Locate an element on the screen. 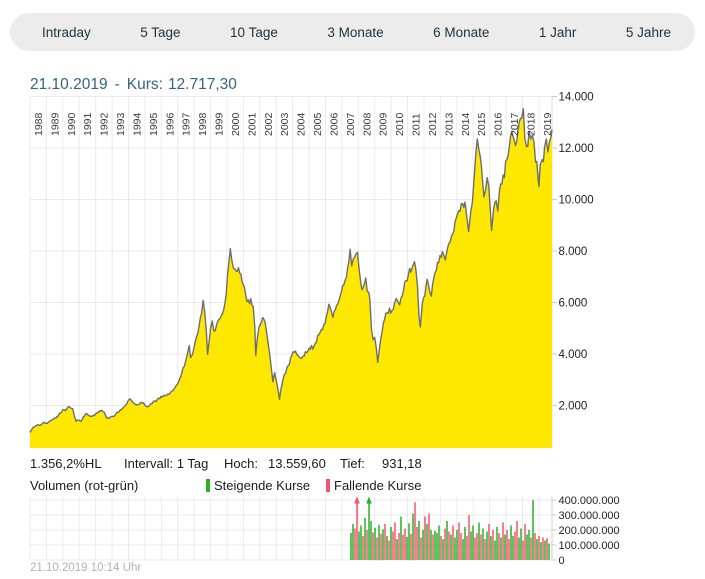  svg-text: 2.000 is located at coordinates (573, 407).